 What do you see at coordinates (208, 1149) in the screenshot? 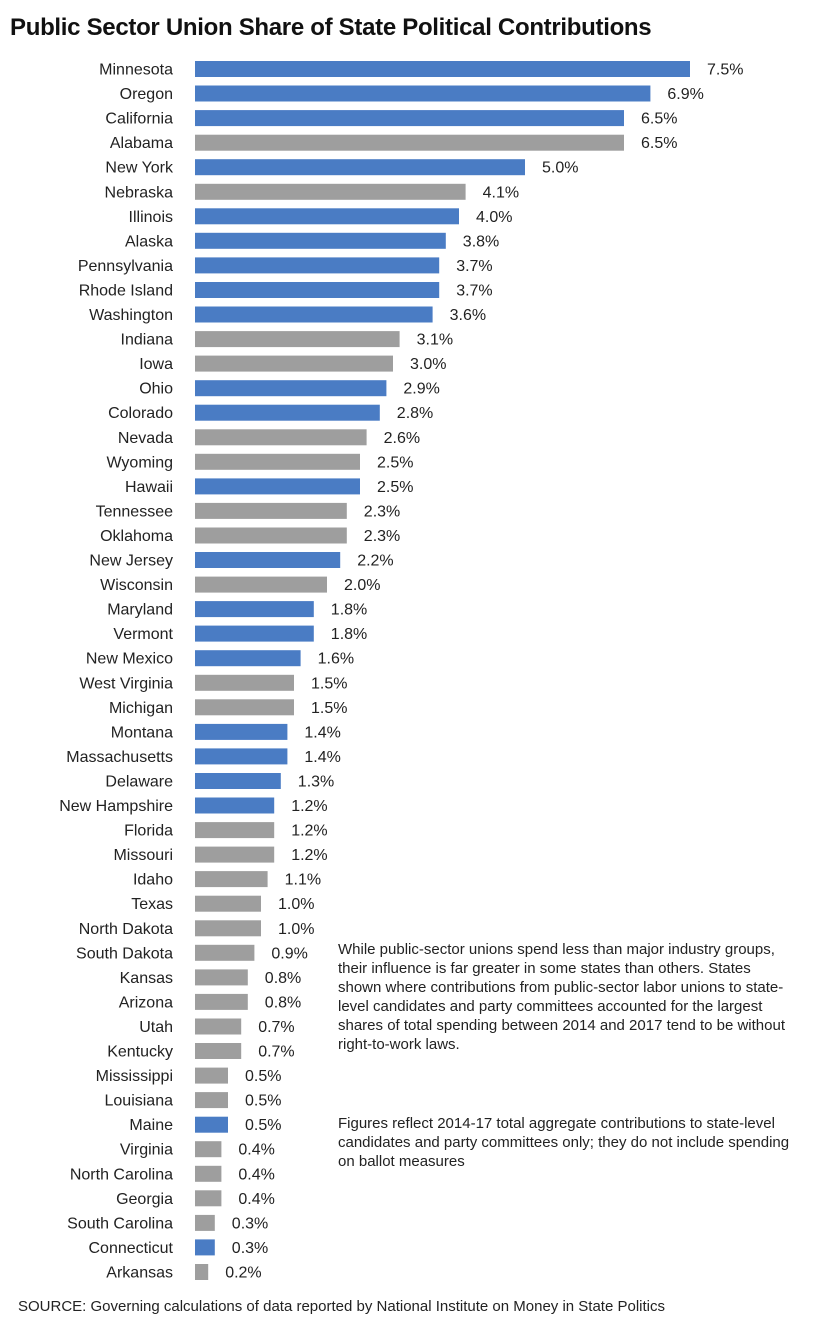
I see `bar-virginia` at bounding box center [208, 1149].